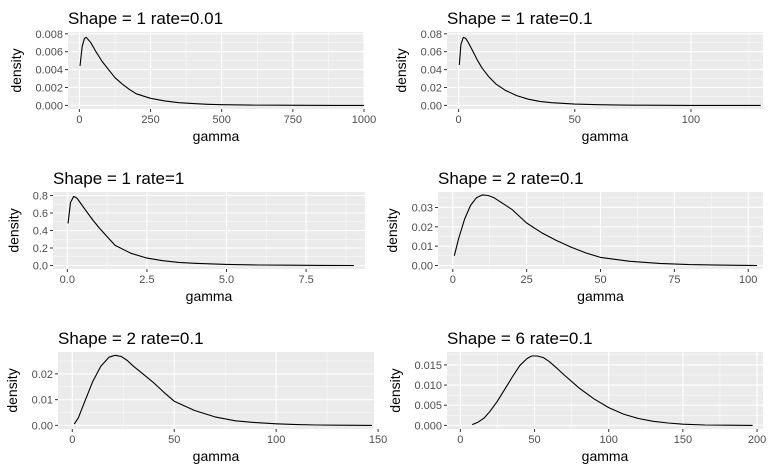  I want to click on y-tick-label: 0.06, so click(431, 53).